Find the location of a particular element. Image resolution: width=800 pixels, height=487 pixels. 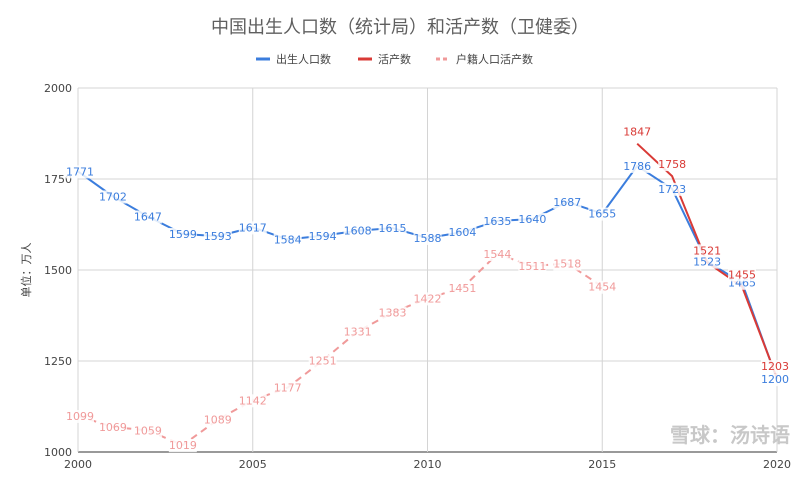

data-label: 1723 is located at coordinates (672, 189).